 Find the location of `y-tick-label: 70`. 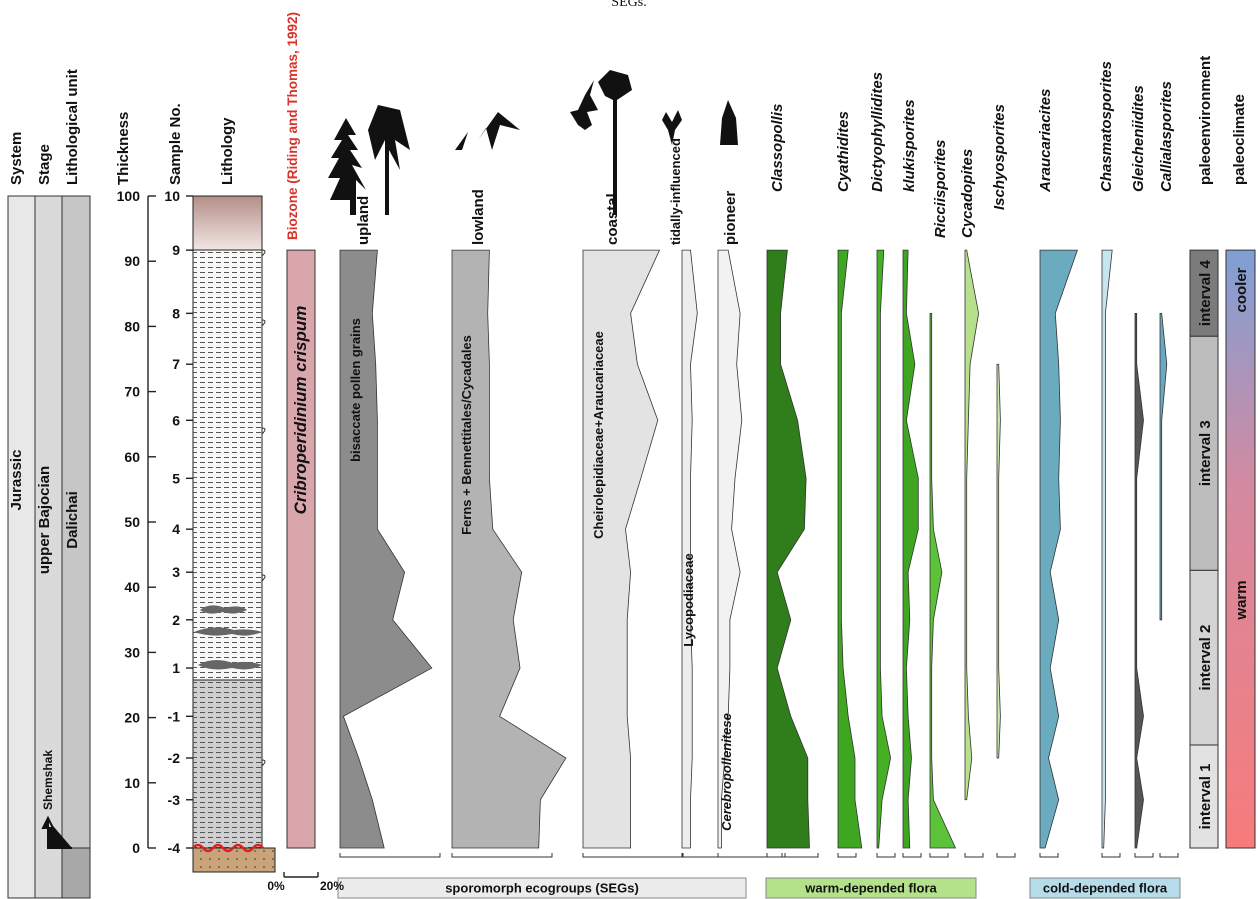

y-tick-label: 70 is located at coordinates (132, 392).